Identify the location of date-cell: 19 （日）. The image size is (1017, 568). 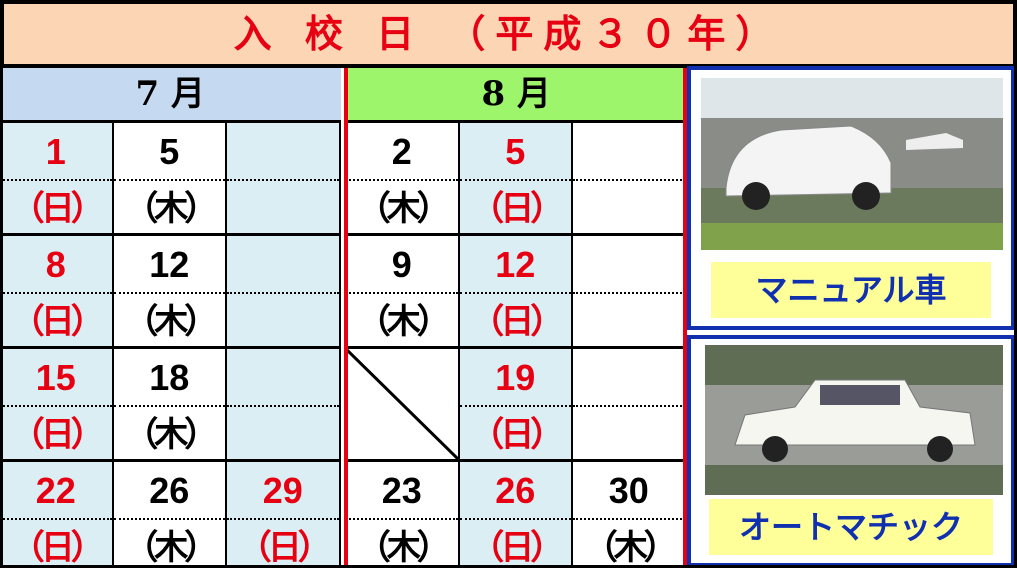
(516, 405).